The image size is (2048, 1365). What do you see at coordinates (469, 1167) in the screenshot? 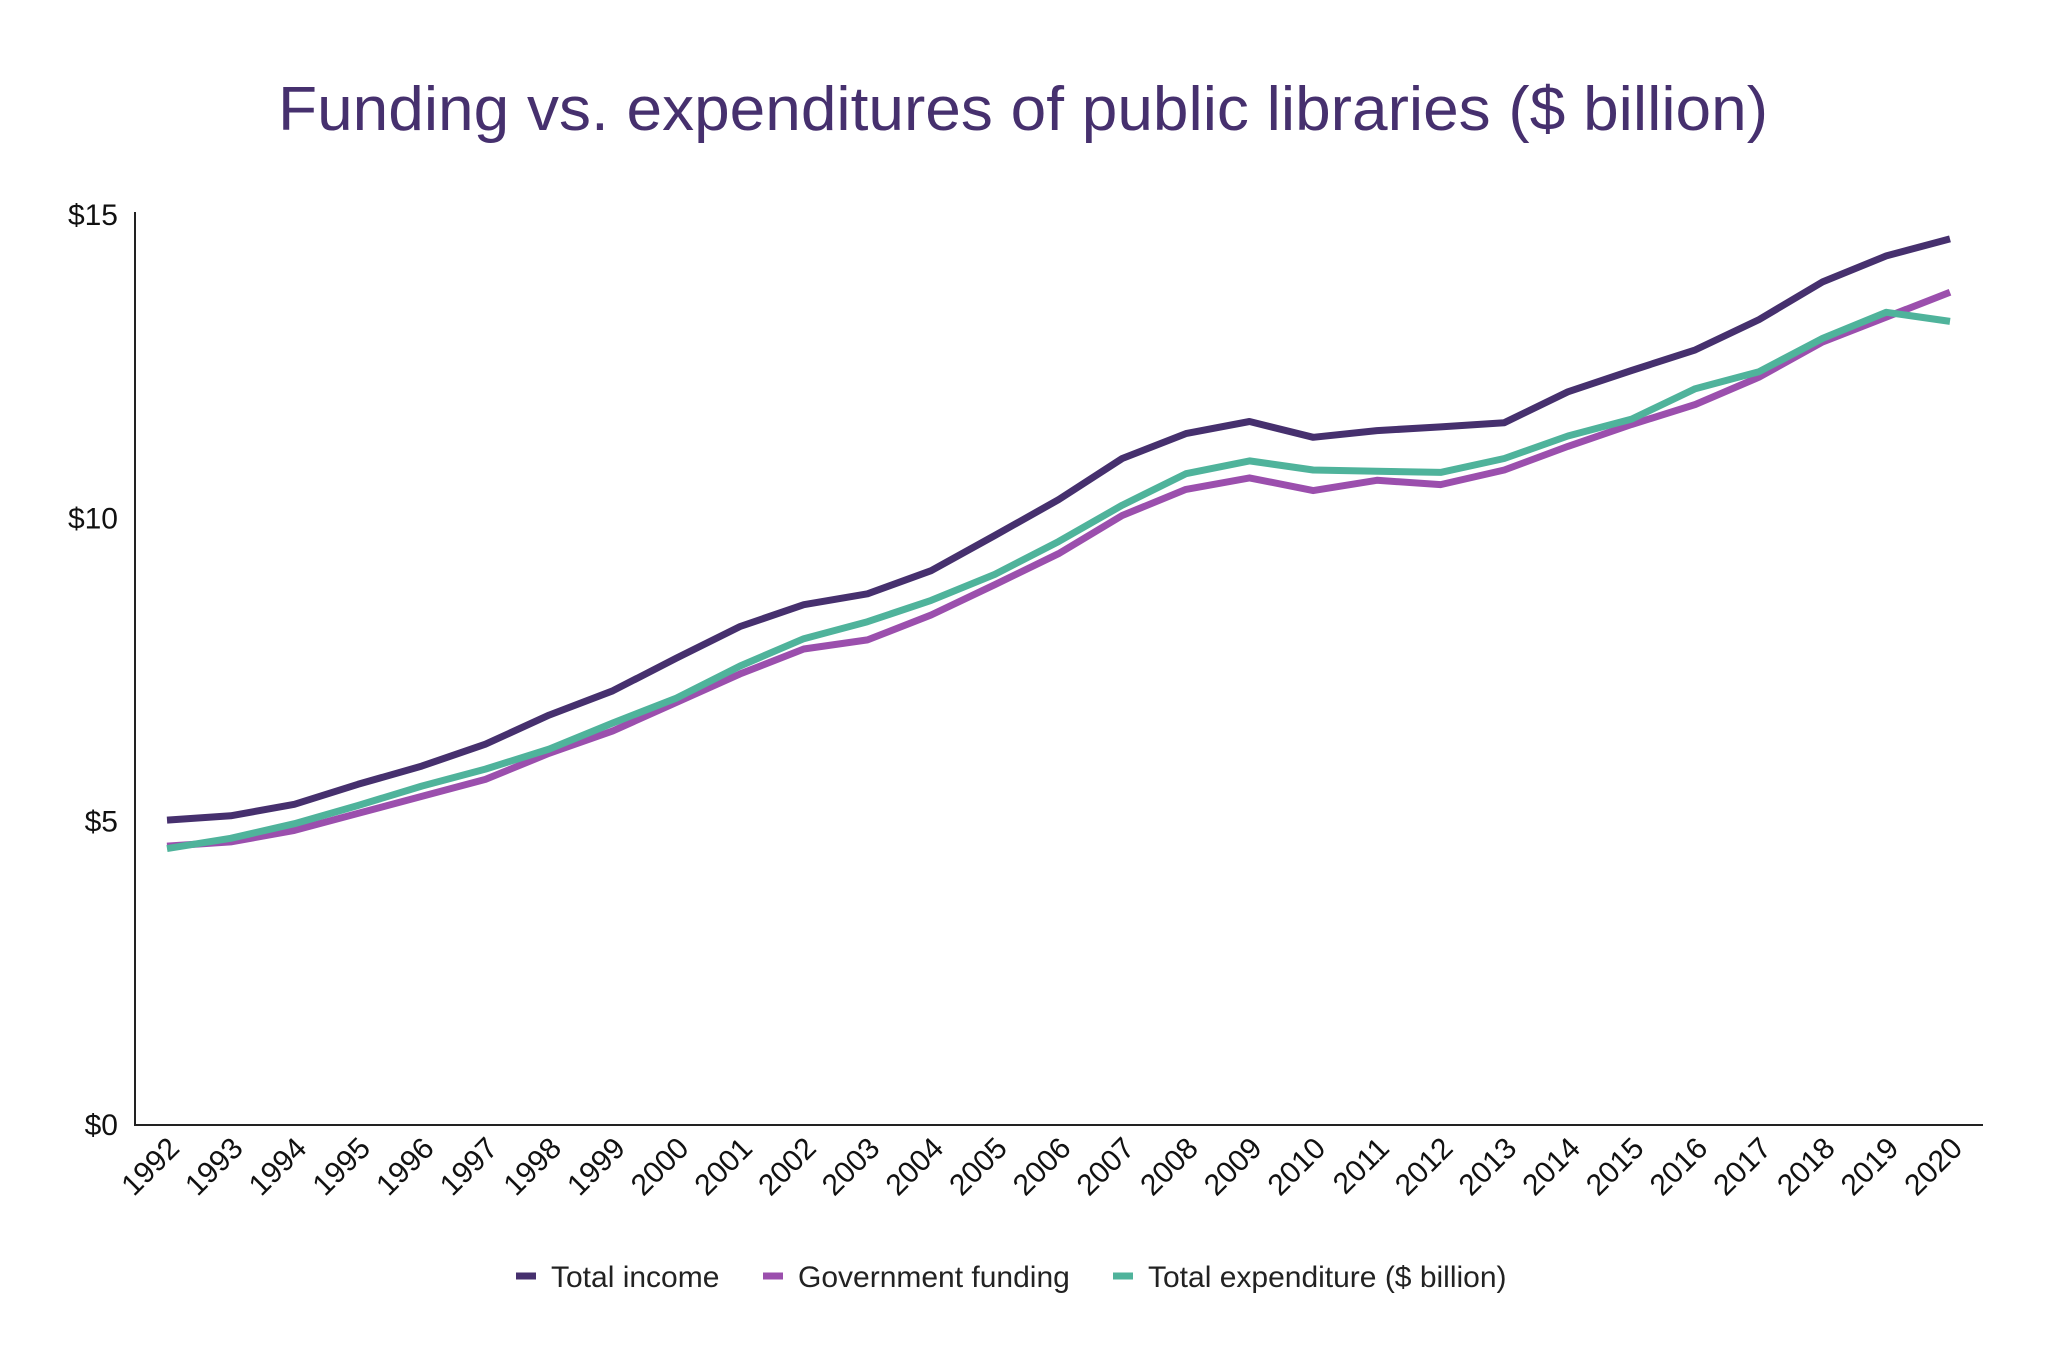
I see `x-tick-label: 1997` at bounding box center [469, 1167].